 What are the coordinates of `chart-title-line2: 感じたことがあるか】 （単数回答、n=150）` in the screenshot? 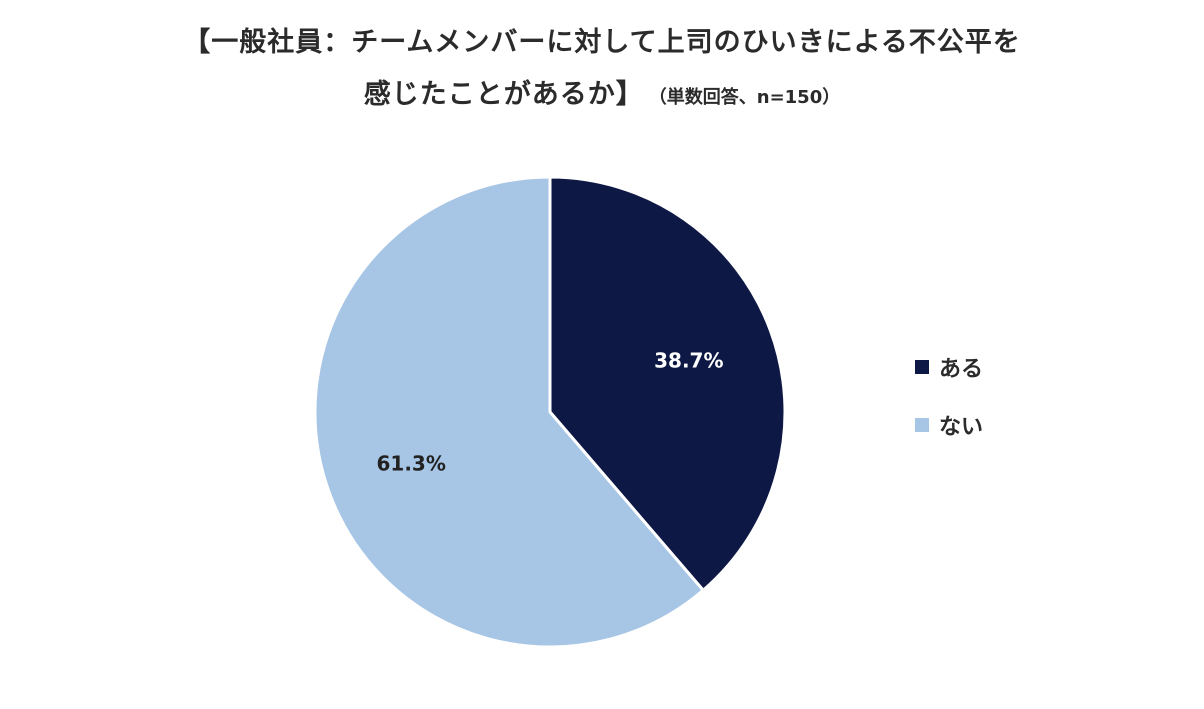 It's located at (602, 91).